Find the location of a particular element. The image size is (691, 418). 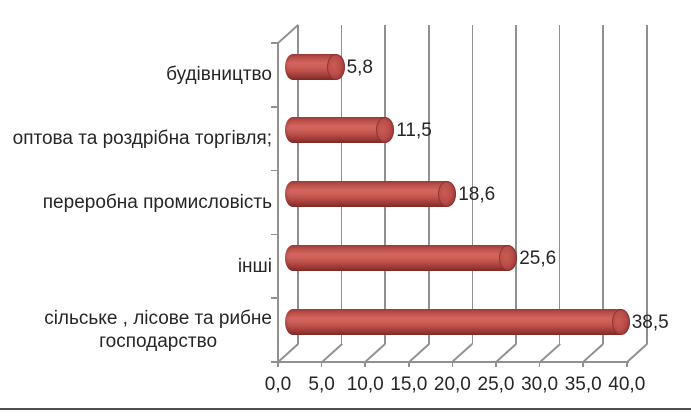

category-label: сільське , лісове та рибне господарство is located at coordinates (158, 330).